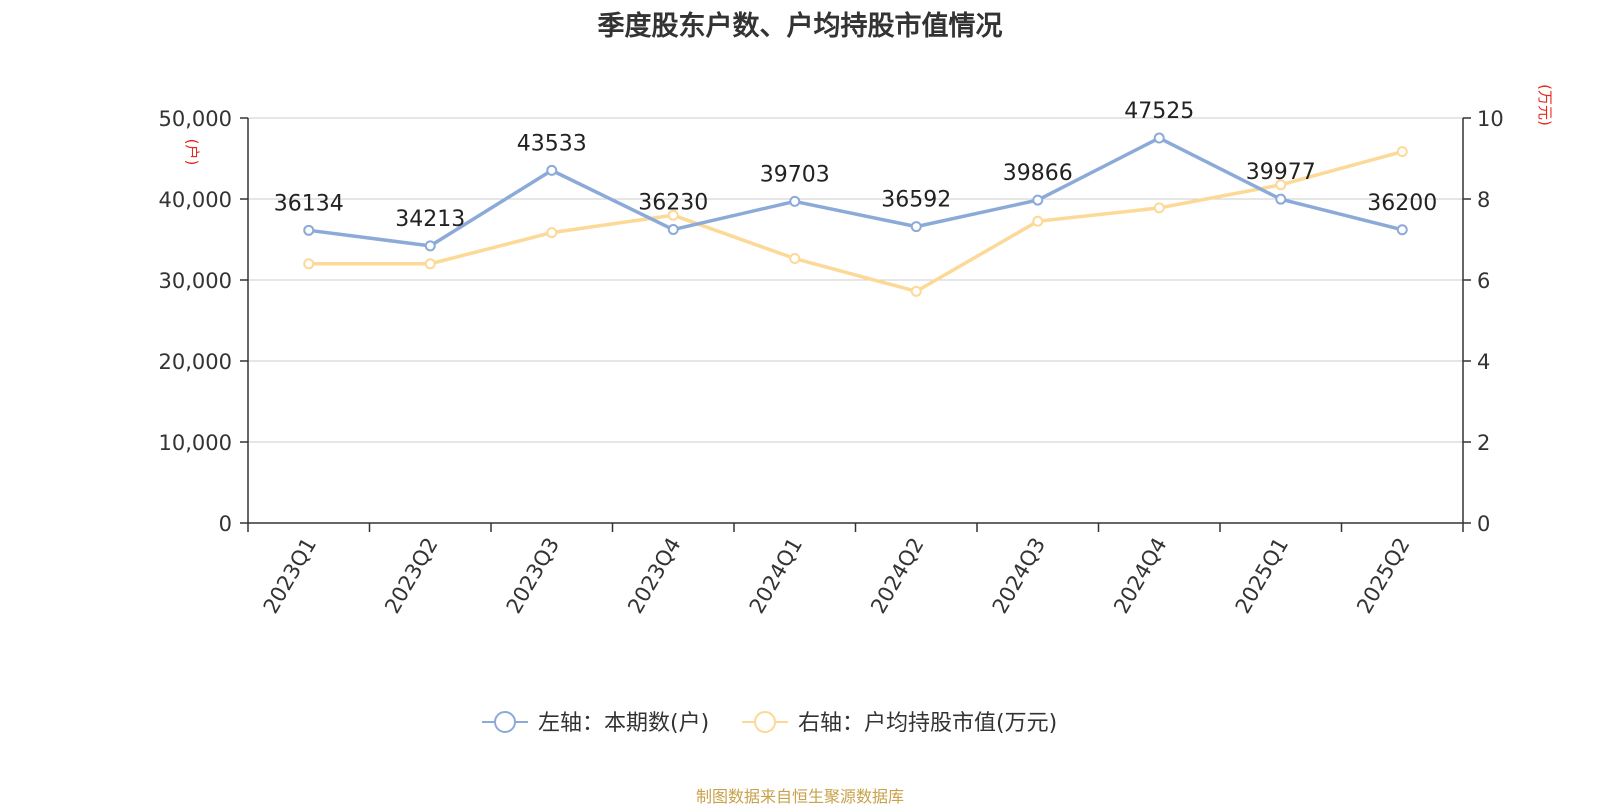 Image resolution: width=1600 pixels, height=807 pixels. What do you see at coordinates (195, 362) in the screenshot?
I see `left-axis-tick-label: 20,000` at bounding box center [195, 362].